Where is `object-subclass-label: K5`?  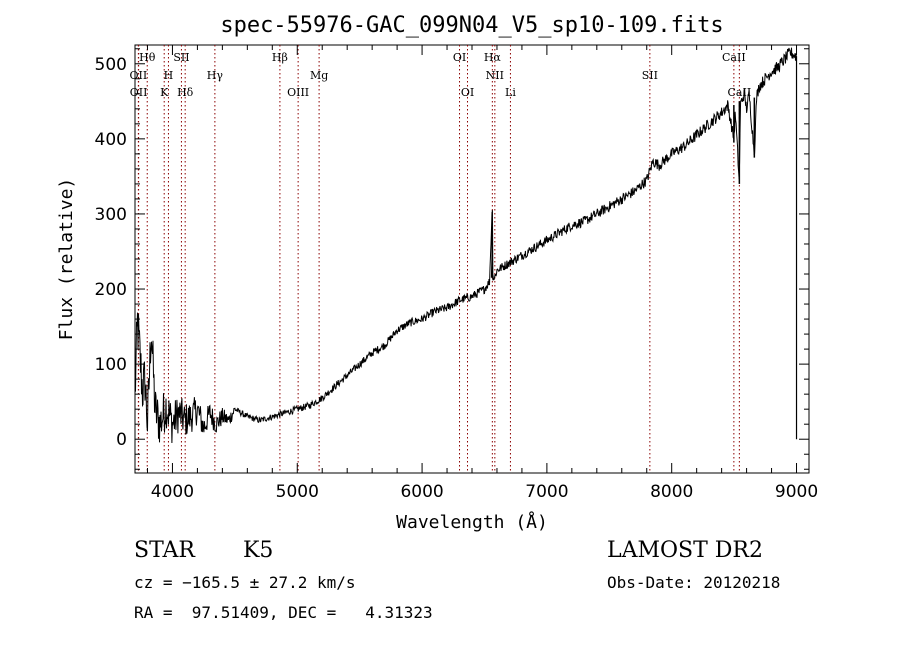 object-subclass-label: K5 is located at coordinates (258, 550).